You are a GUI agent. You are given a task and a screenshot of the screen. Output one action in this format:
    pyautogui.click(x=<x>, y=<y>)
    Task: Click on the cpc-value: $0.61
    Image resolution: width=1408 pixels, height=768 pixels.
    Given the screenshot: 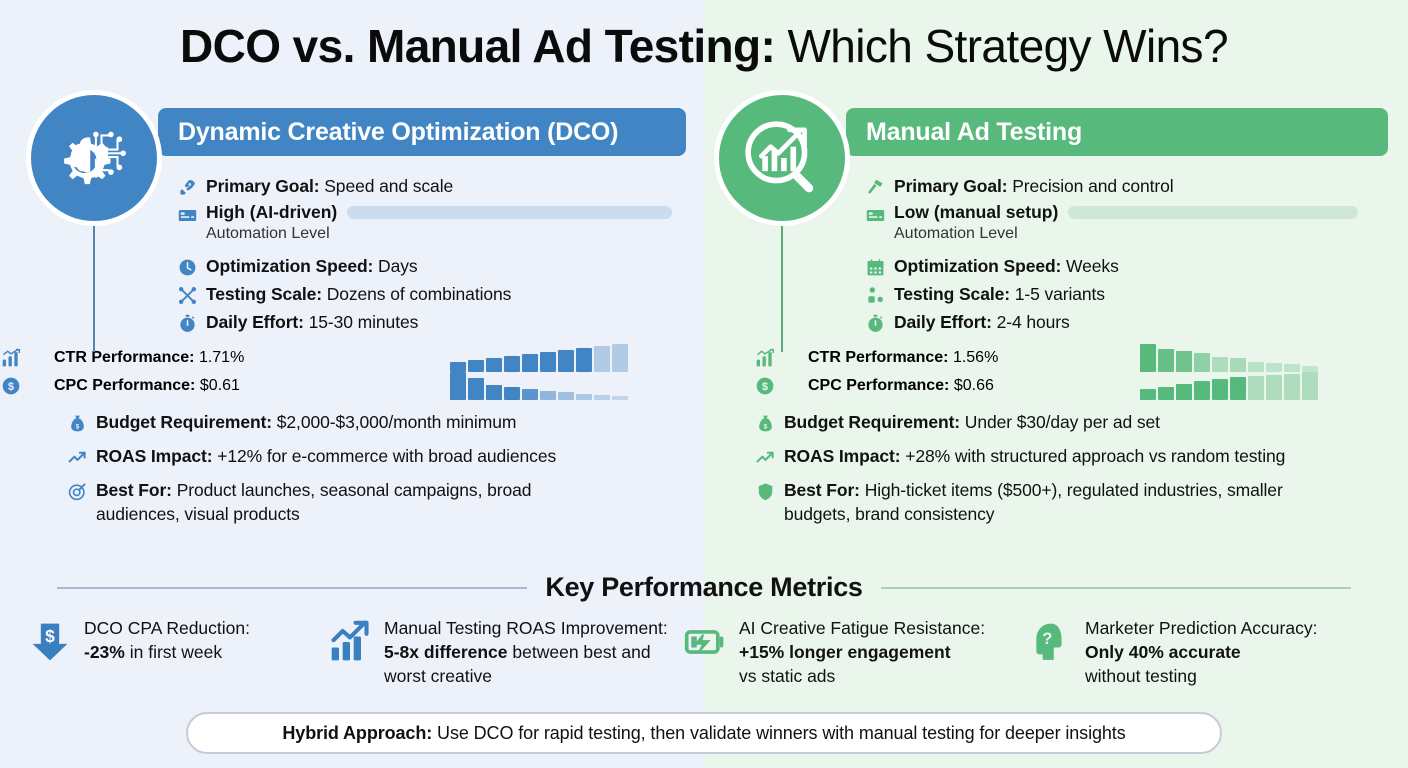 What is the action you would take?
    pyautogui.click(x=219, y=385)
    